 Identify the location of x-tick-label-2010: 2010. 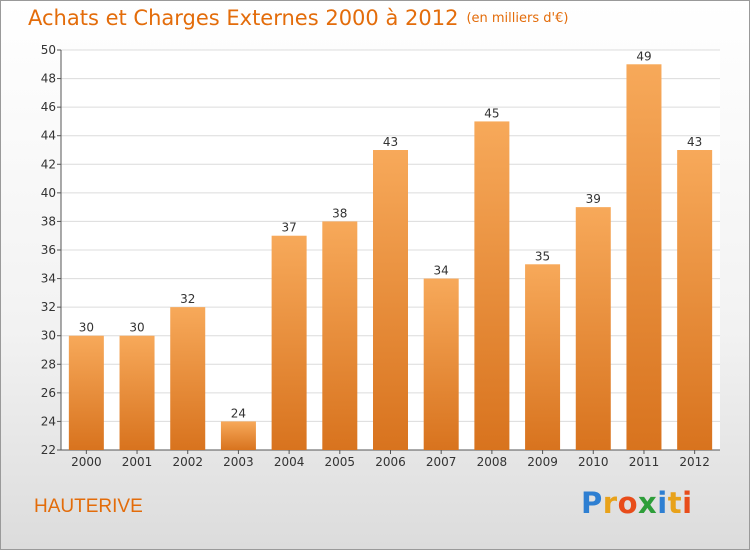
(593, 462).